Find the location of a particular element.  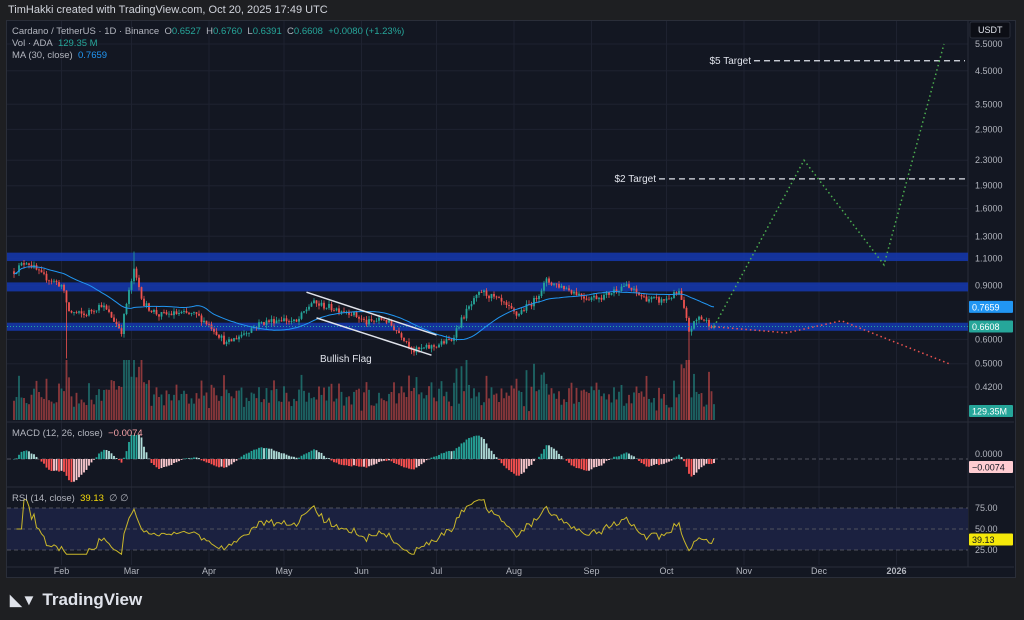

rsi-value: 39.13 is located at coordinates (92, 498).